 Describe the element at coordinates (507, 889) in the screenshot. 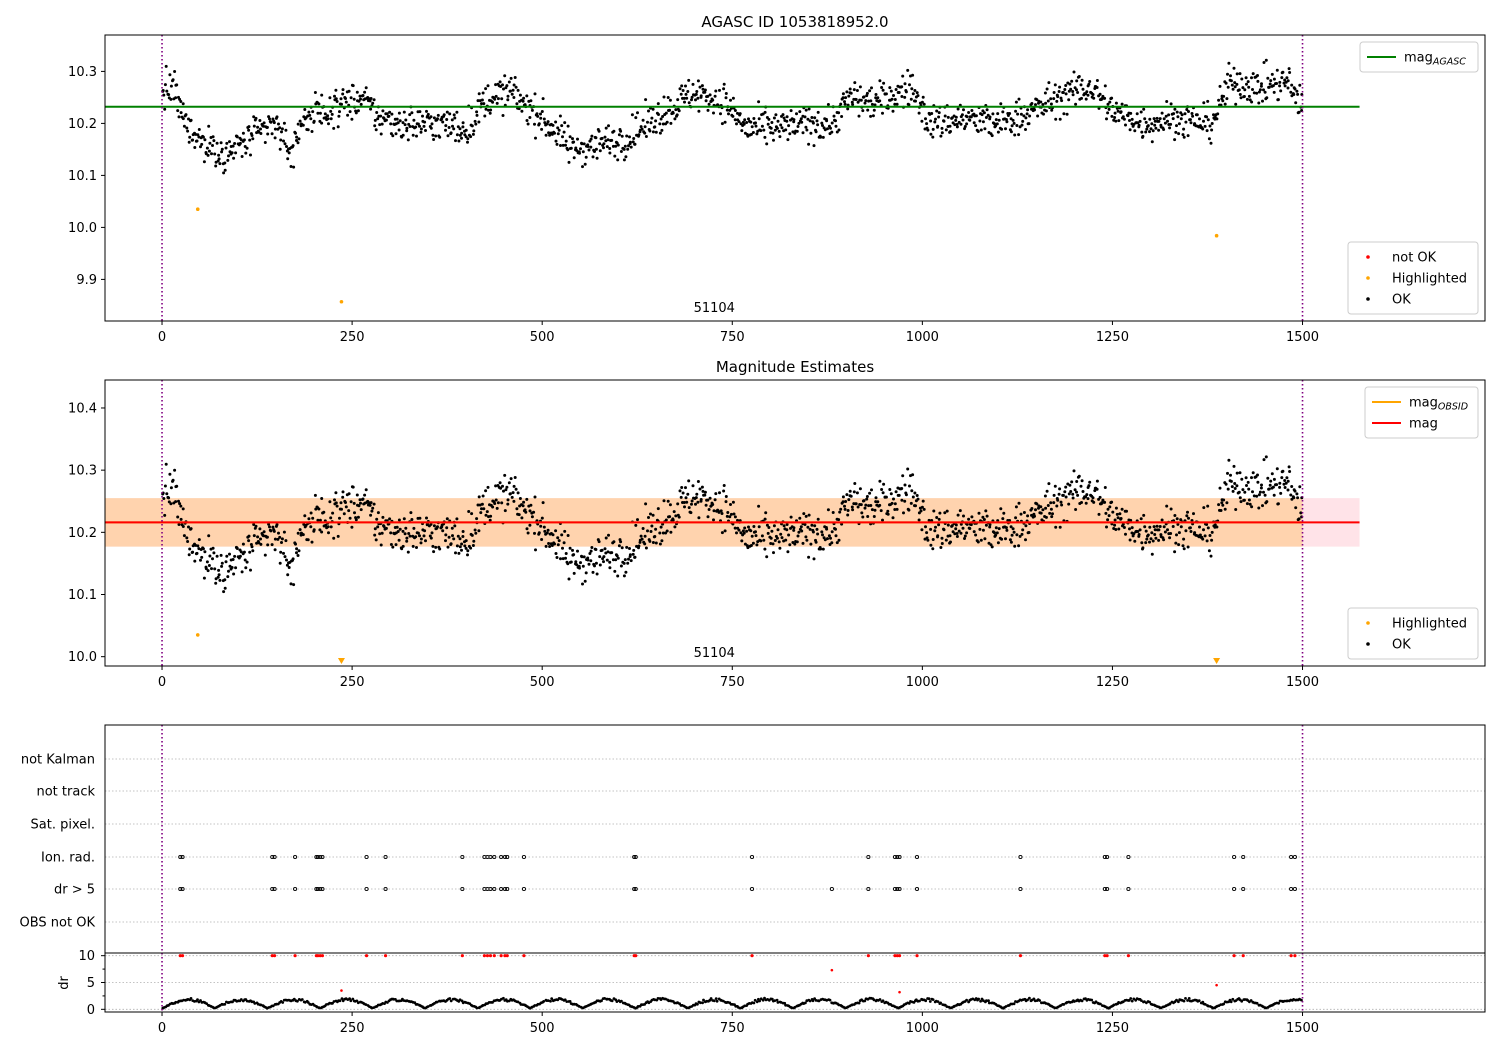

I see `dr-gt5-flag-marker` at that location.